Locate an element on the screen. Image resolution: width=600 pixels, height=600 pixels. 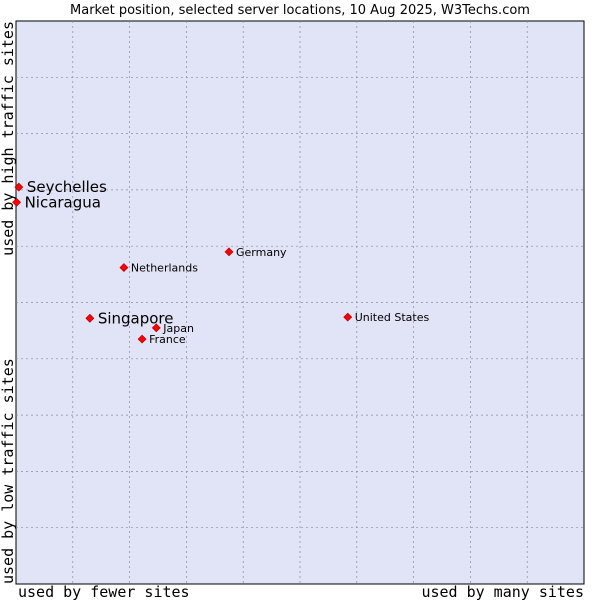
data-point: United States is located at coordinates (386, 317).